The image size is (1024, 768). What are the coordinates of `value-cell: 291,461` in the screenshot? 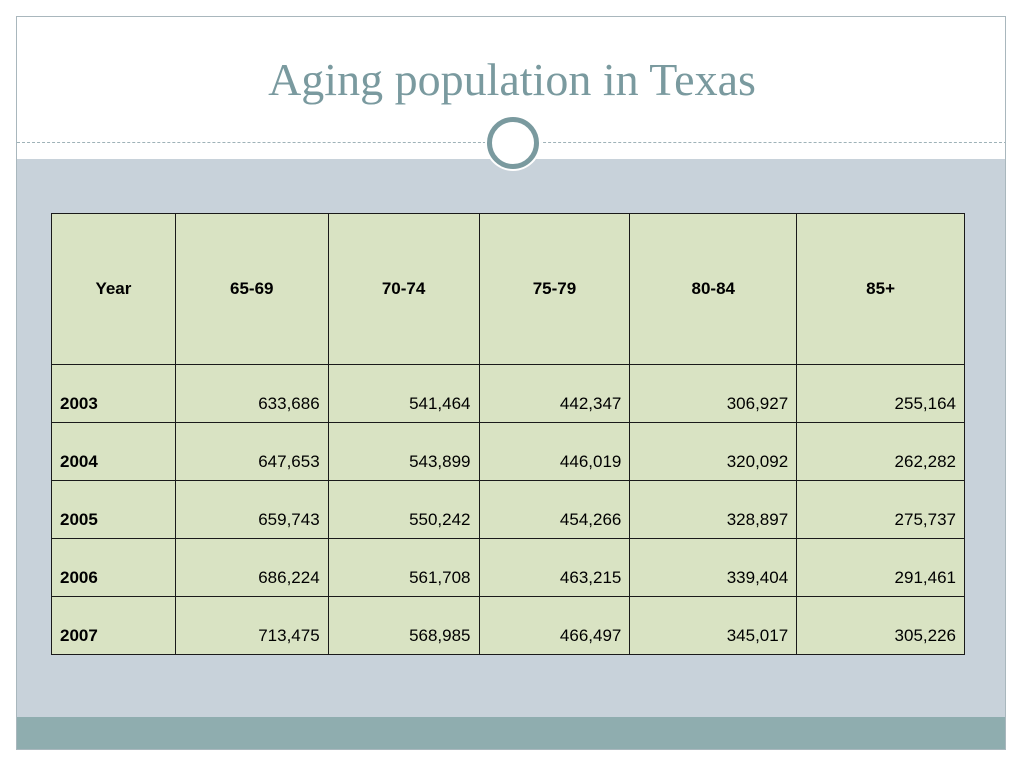 It's located at (880, 567).